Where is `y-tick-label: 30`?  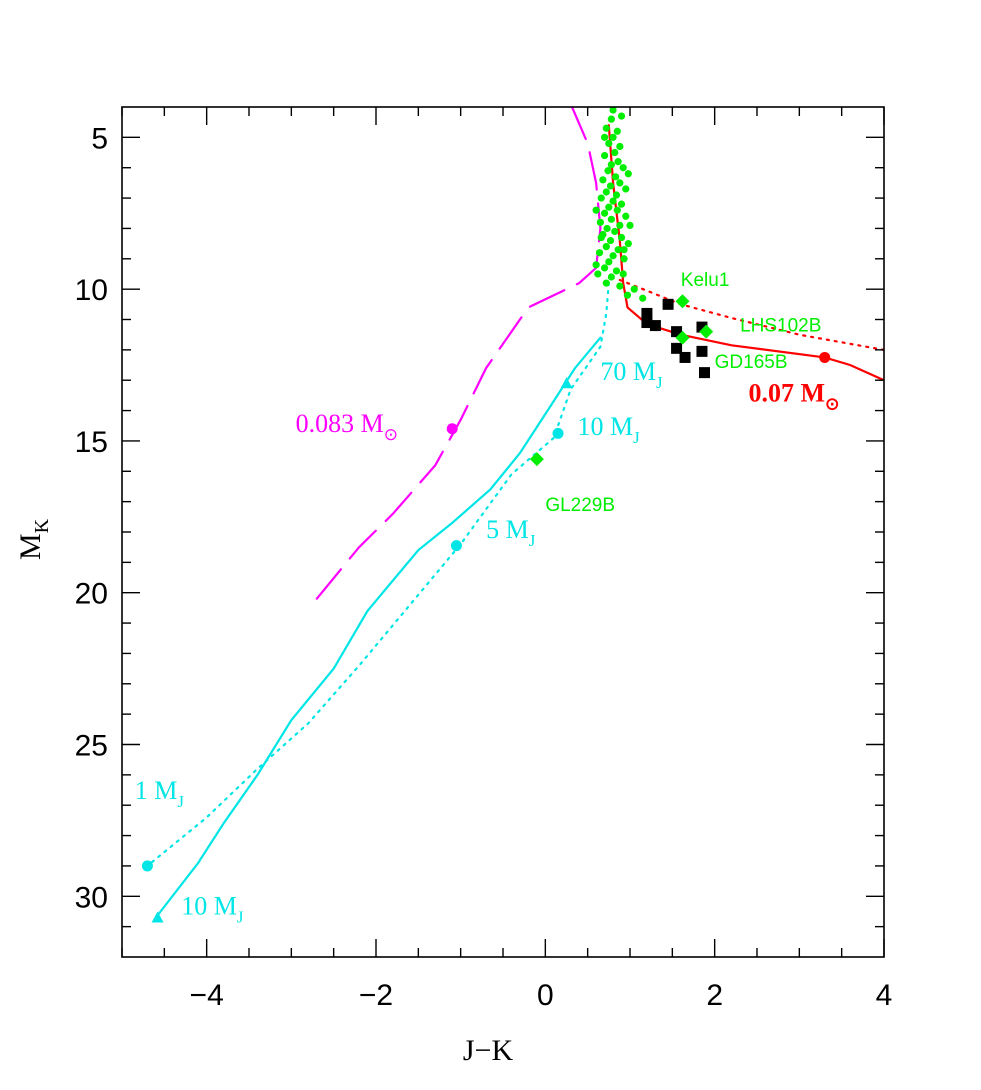 y-tick-label: 30 is located at coordinates (91, 897).